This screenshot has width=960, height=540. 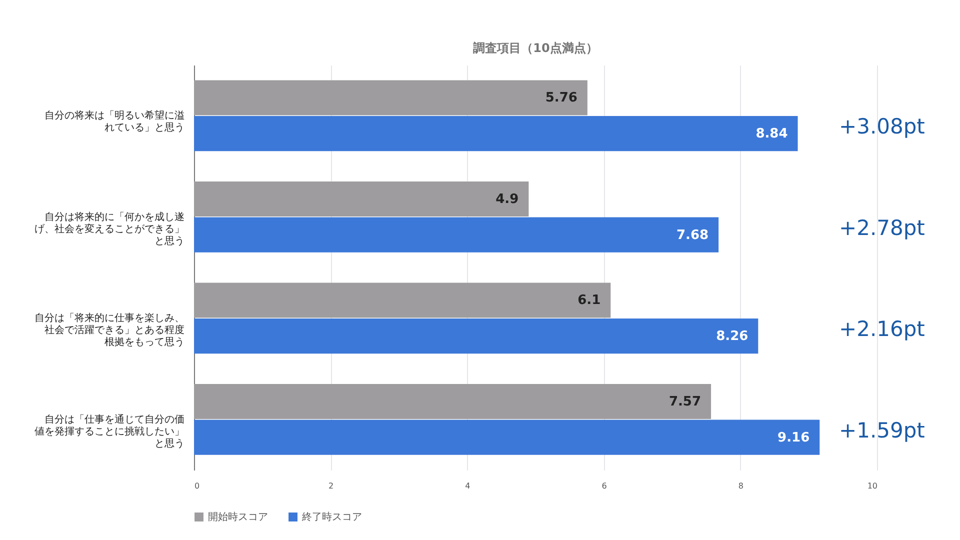 I want to click on x-tick-label: 4, so click(x=467, y=486).